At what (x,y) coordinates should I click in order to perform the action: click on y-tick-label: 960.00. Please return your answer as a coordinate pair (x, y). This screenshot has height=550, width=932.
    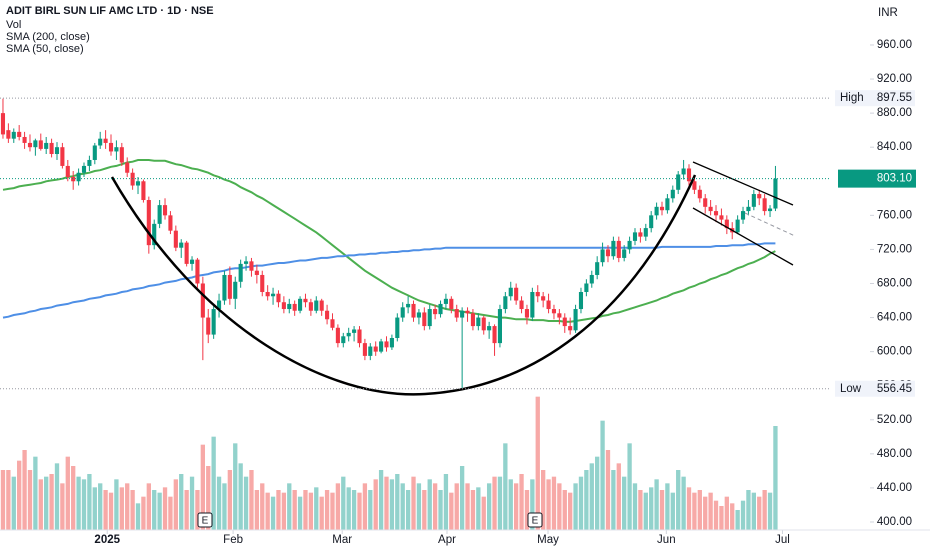
    Looking at the image, I should click on (894, 45).